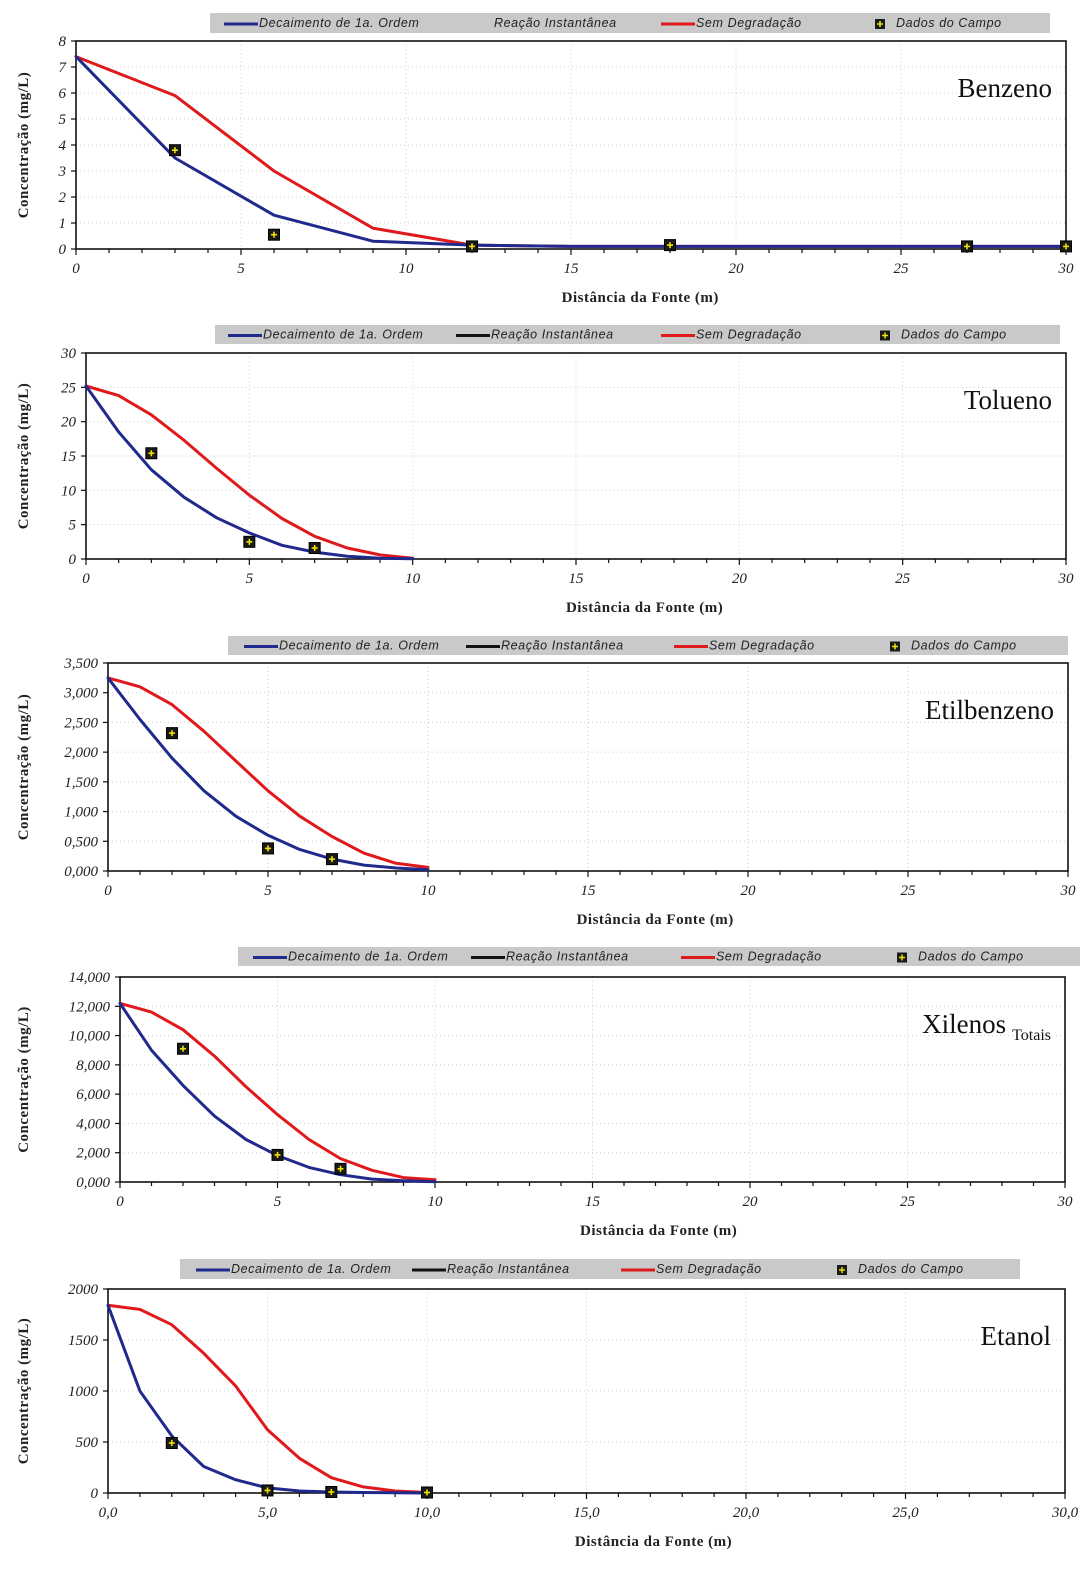 The width and height of the screenshot is (1087, 1581). What do you see at coordinates (69, 457) in the screenshot?
I see `y-tick-label: 15` at bounding box center [69, 457].